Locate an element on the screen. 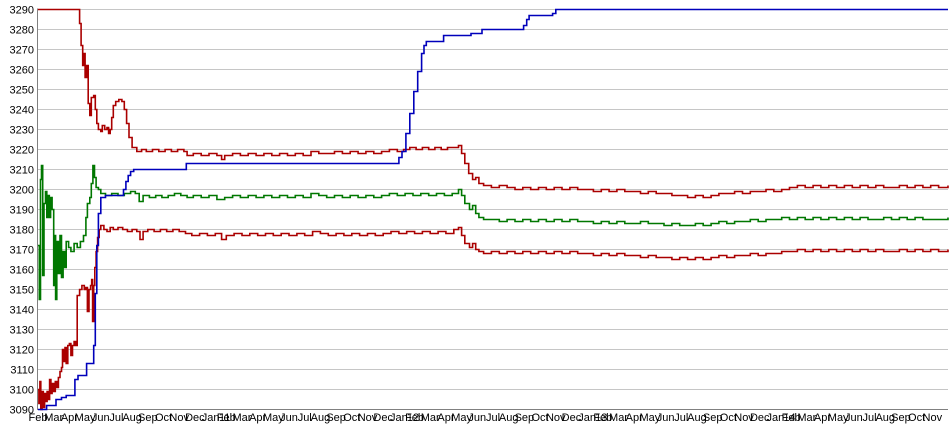 The image size is (950, 435). y-tick-label: 3240 is located at coordinates (22, 111).